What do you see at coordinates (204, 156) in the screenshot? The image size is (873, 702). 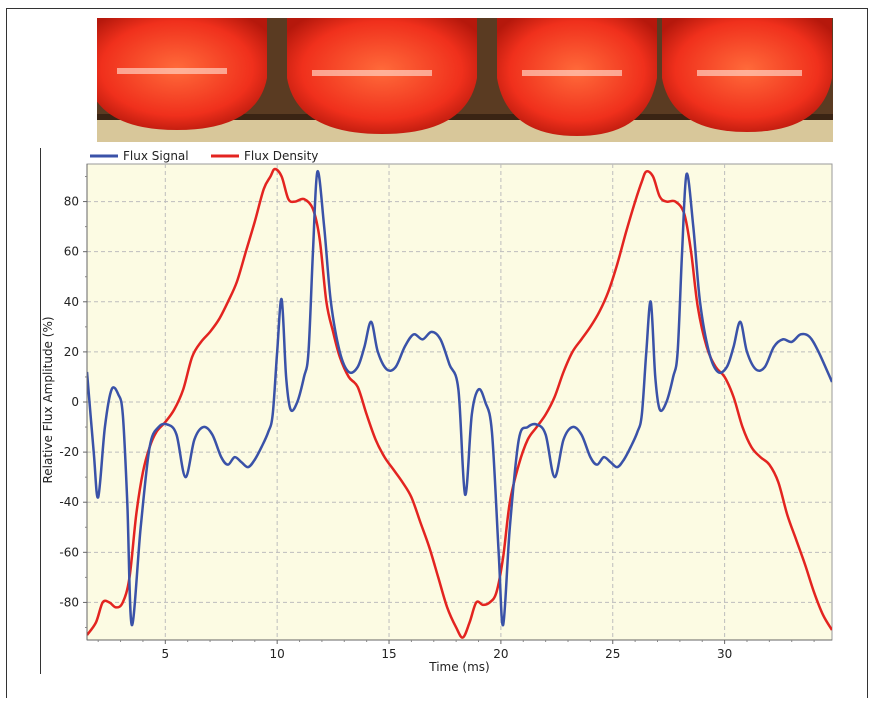 I see `legend: Flux Signal Flux Density` at bounding box center [204, 156].